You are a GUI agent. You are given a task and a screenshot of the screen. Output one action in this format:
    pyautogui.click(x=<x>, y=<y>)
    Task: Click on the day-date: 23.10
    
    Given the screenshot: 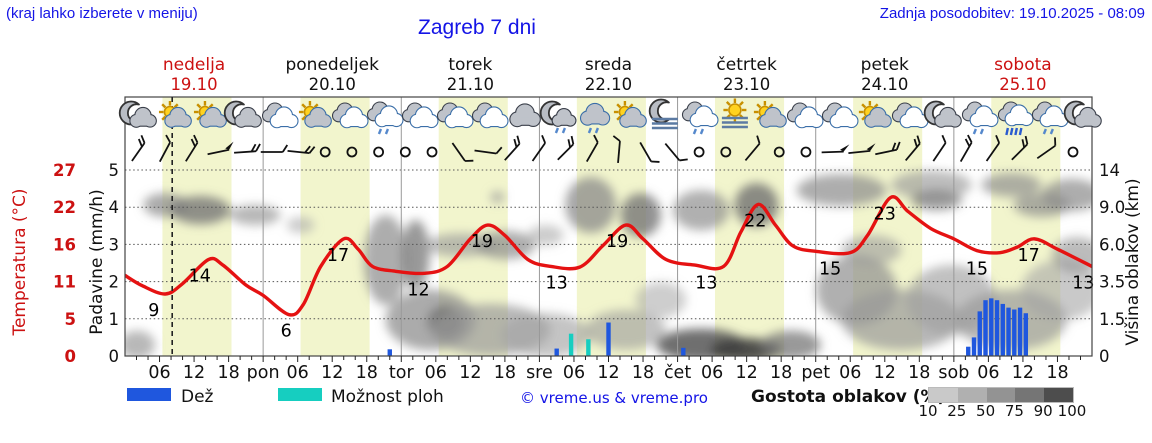 What is the action you would take?
    pyautogui.click(x=747, y=84)
    